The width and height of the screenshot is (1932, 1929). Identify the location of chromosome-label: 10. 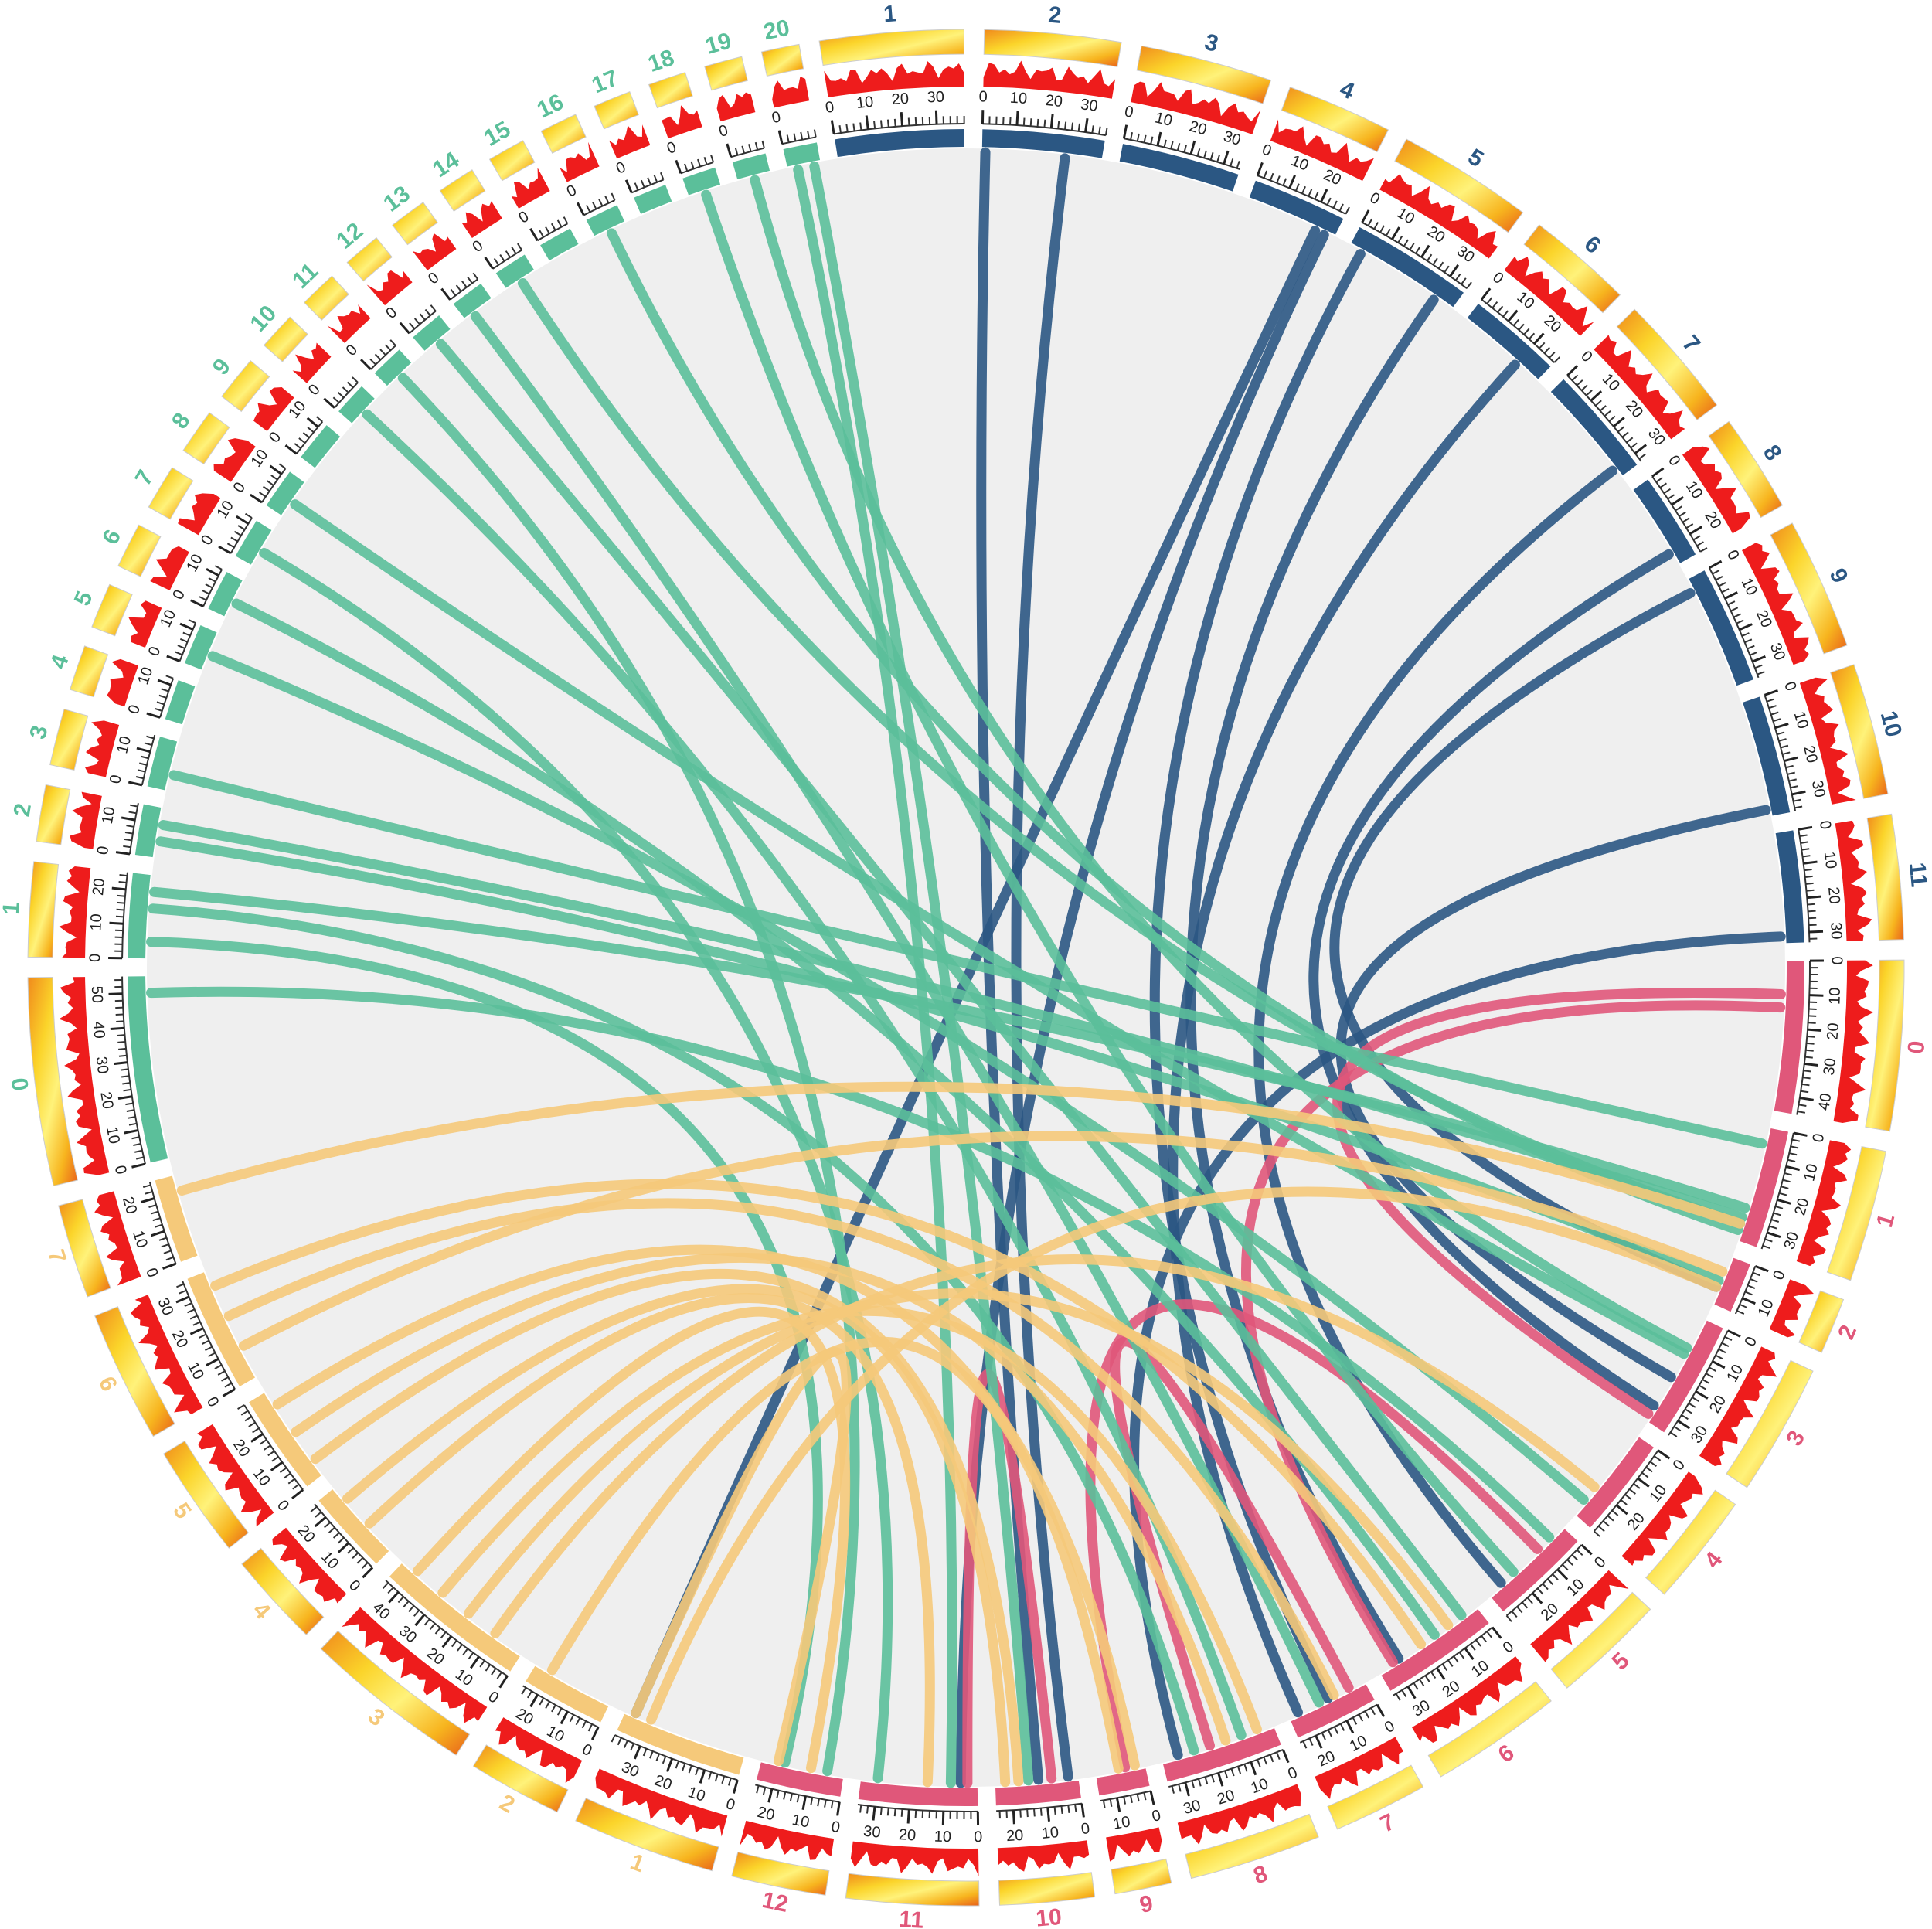
(1891, 724).